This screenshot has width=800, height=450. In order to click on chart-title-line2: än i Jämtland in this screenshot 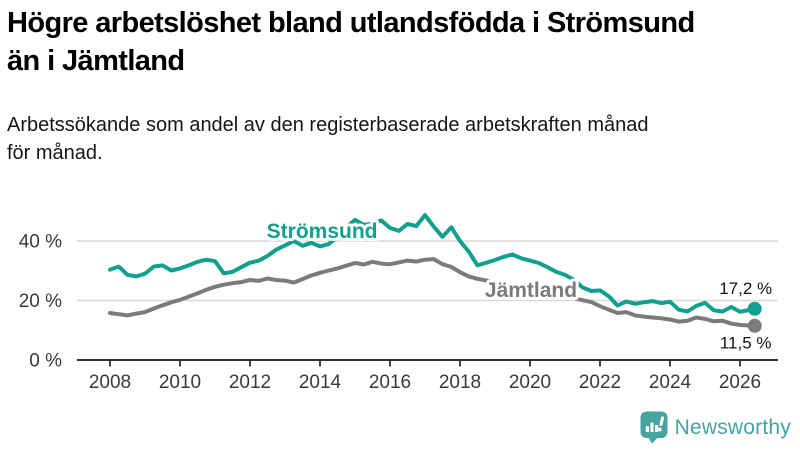, I will do `click(96, 61)`.